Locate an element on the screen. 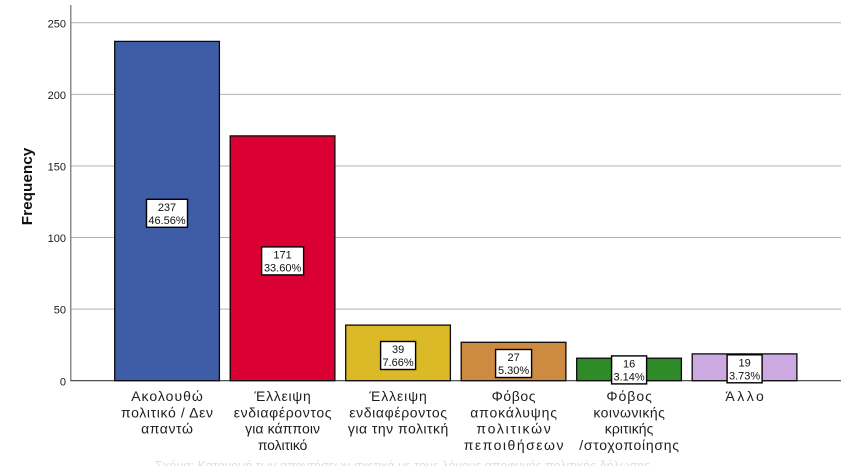  svg-text: Ακολουθώ is located at coordinates (167, 396).